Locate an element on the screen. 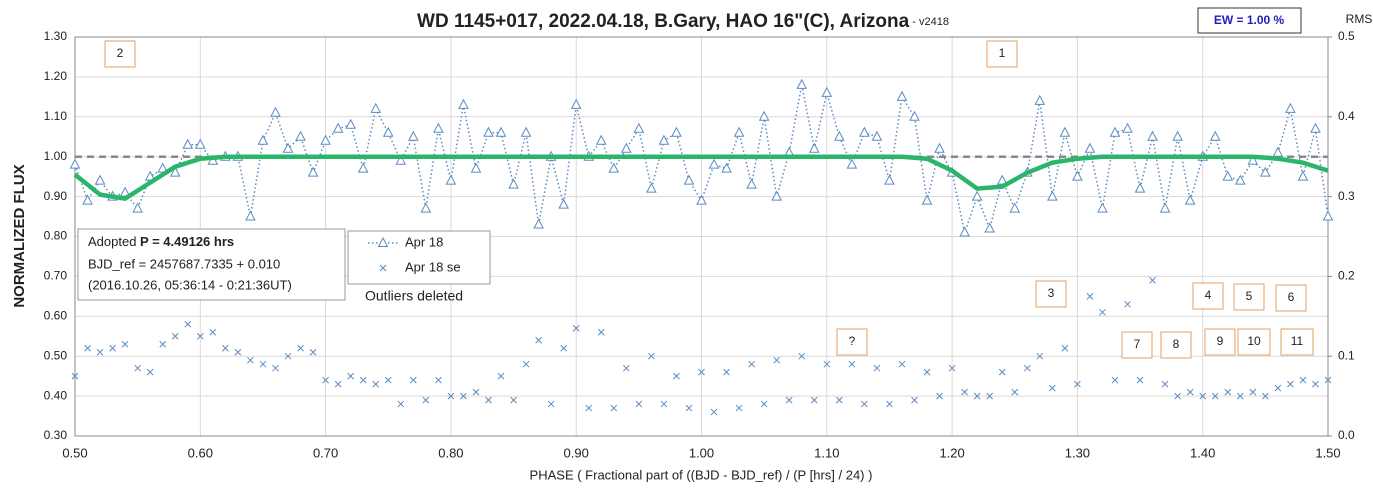 The width and height of the screenshot is (1373, 492). annotation-label: 1 is located at coordinates (1002, 53).